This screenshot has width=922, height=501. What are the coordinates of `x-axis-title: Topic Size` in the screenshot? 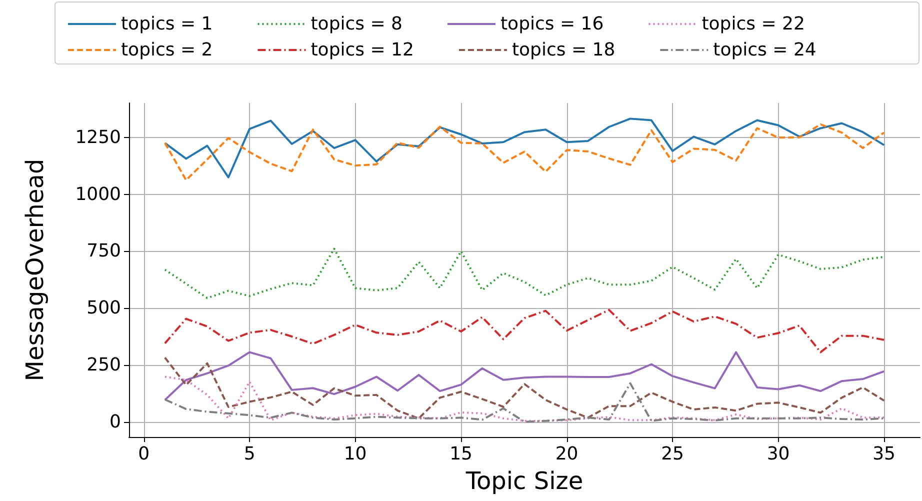 It's located at (524, 481).